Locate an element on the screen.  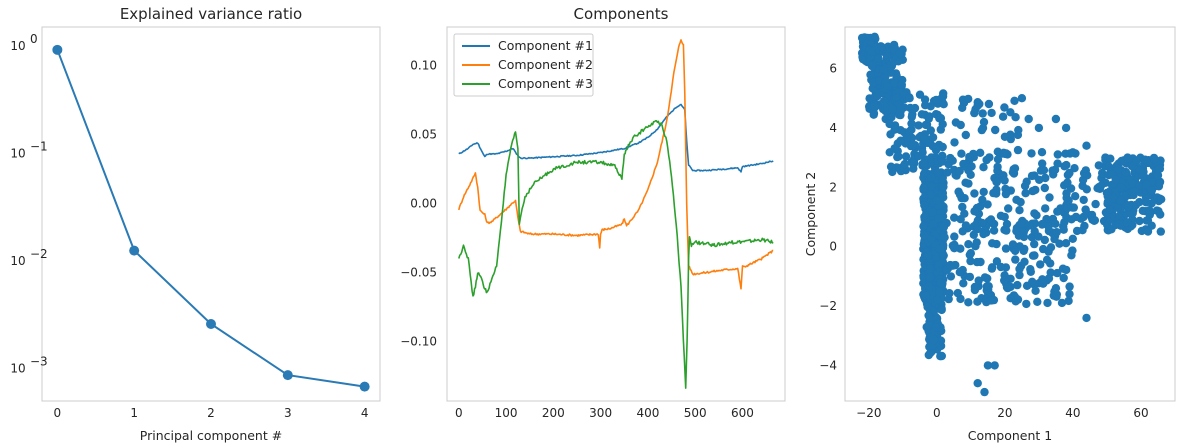
x-tick-label: 60 is located at coordinates (1140, 413).